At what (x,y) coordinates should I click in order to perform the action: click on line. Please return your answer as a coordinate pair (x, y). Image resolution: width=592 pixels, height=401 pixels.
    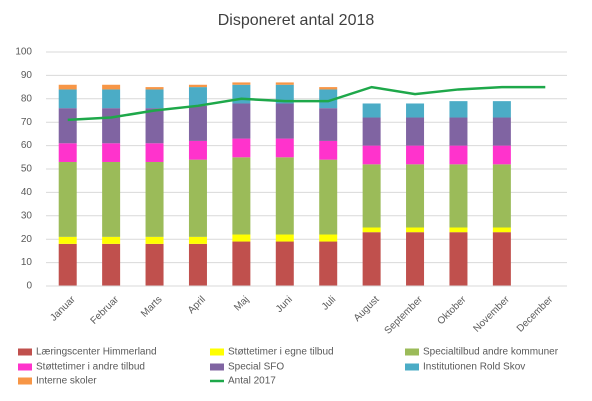
    Looking at the image, I should click on (306, 103).